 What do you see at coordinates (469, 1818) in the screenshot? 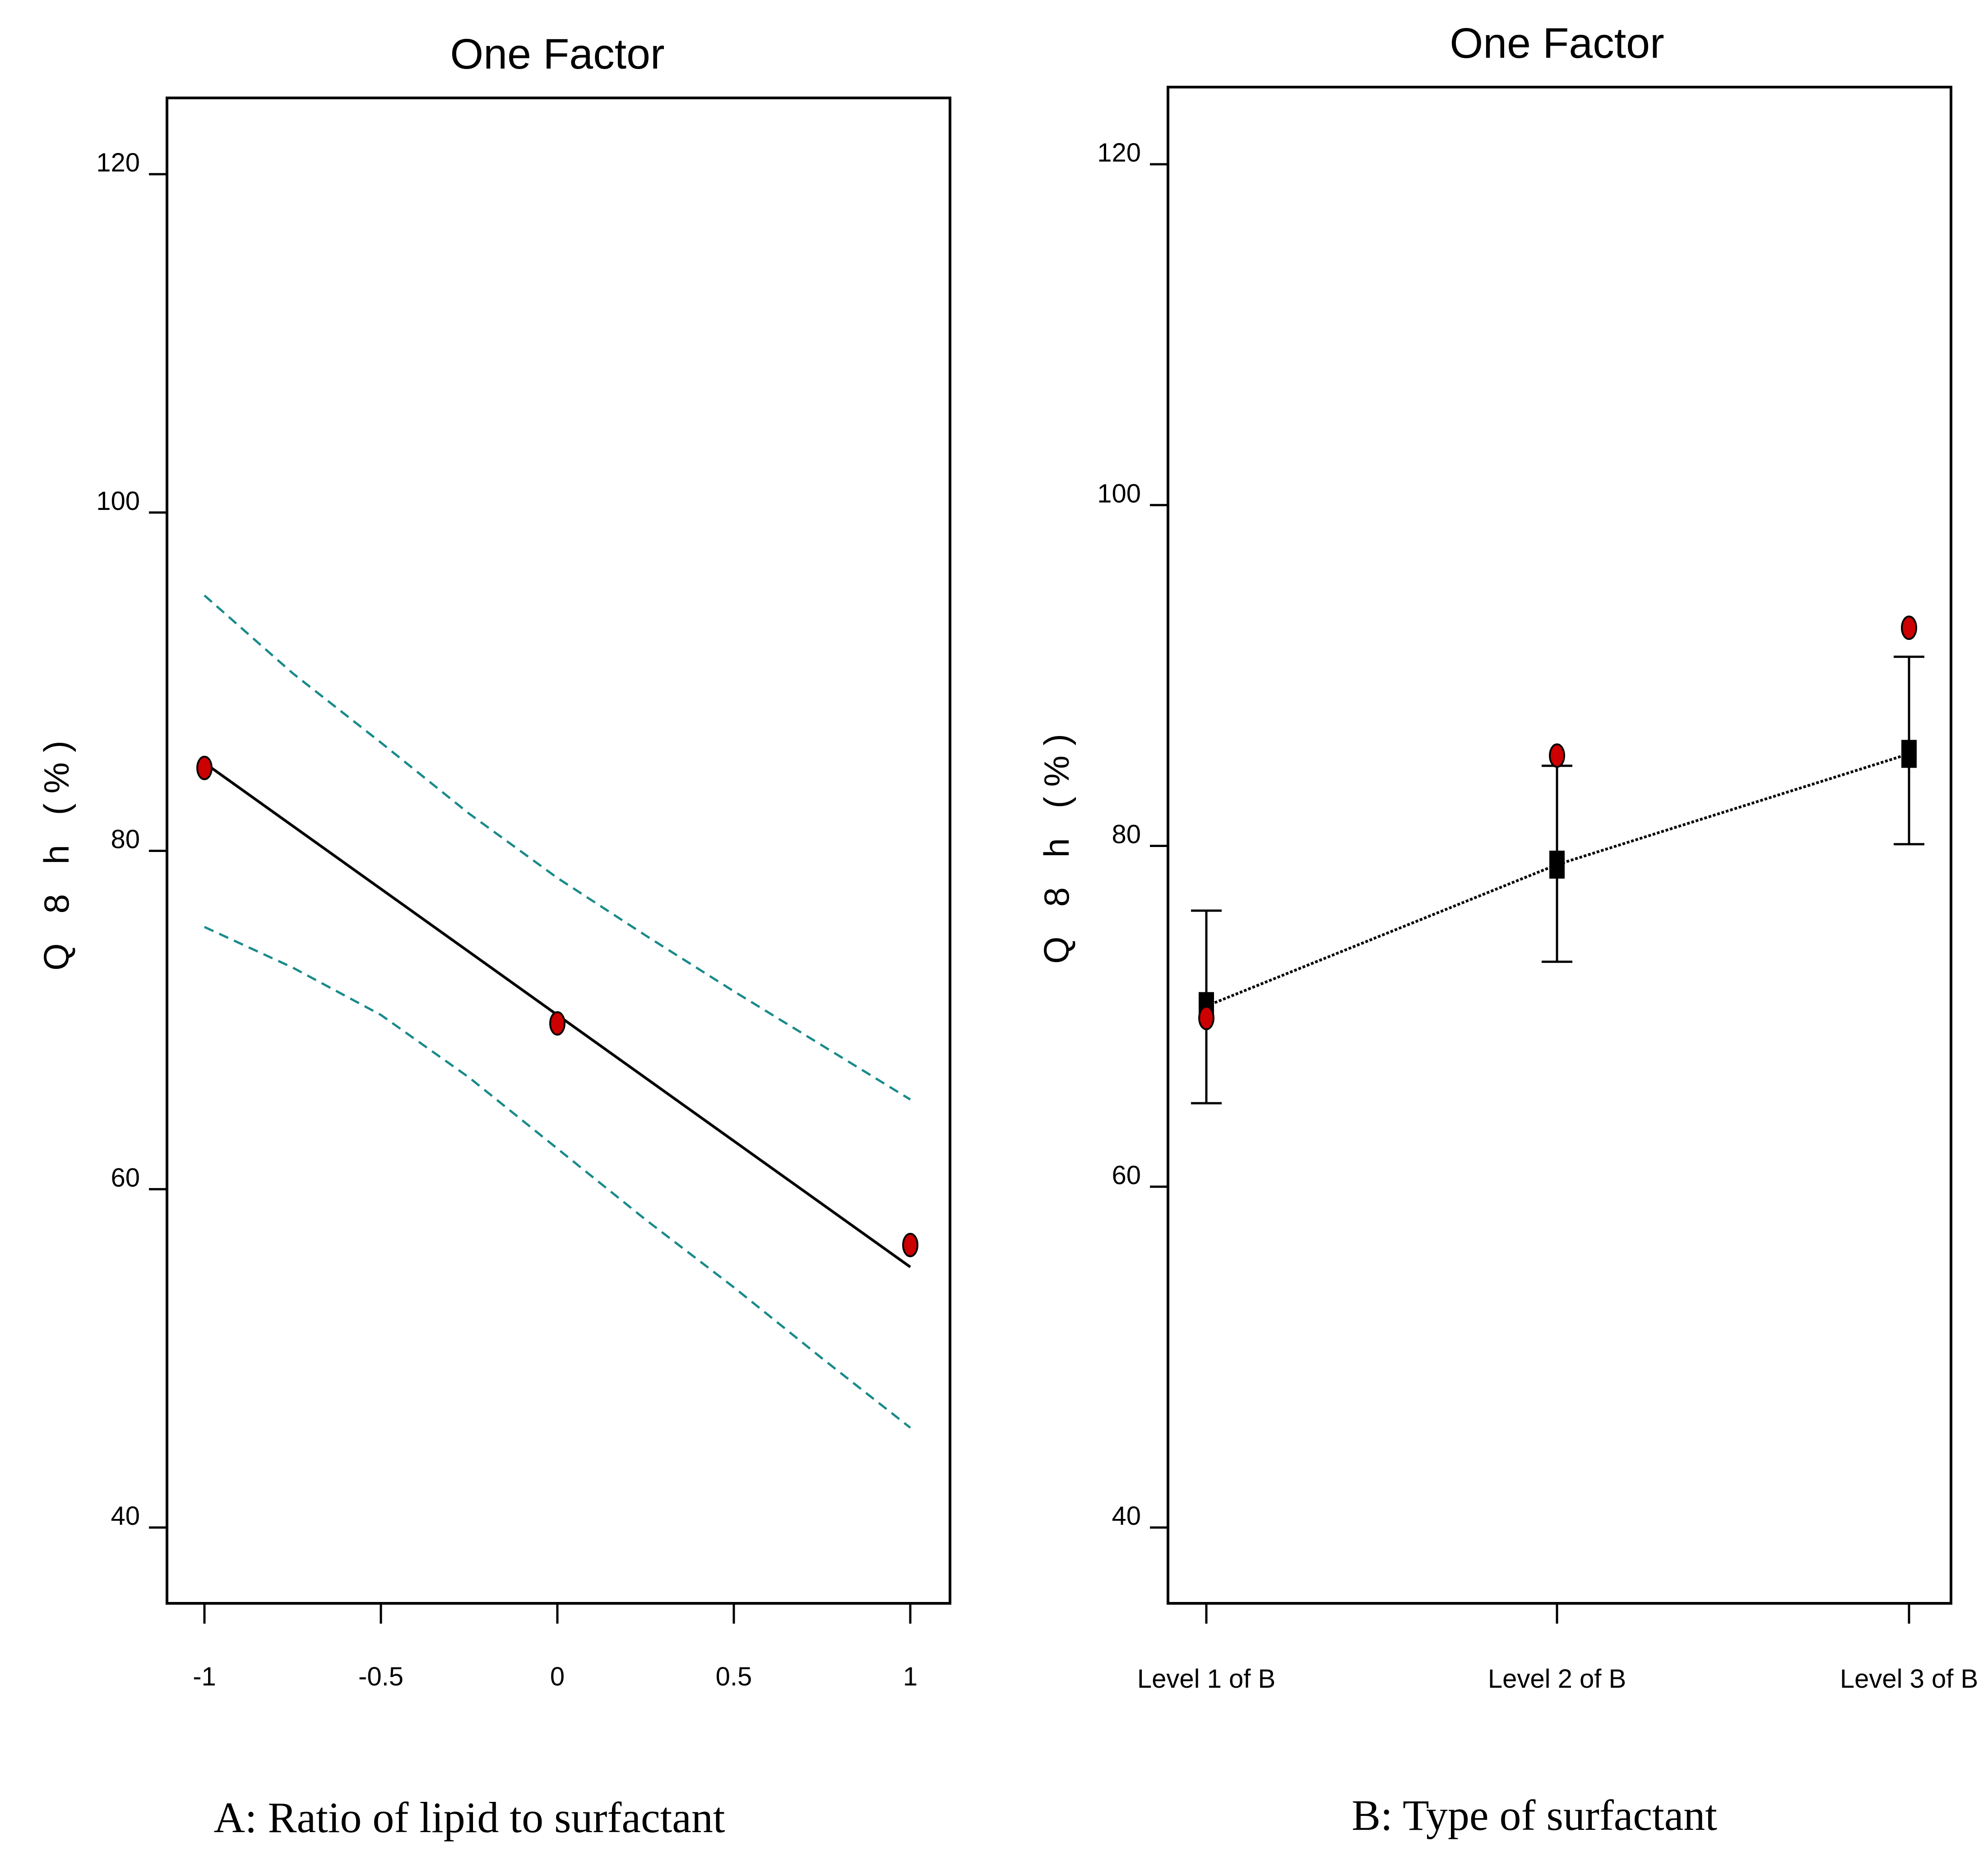
I see `panel-a-x-axis-label: A: Ratio of lipid to surfactant` at bounding box center [469, 1818].